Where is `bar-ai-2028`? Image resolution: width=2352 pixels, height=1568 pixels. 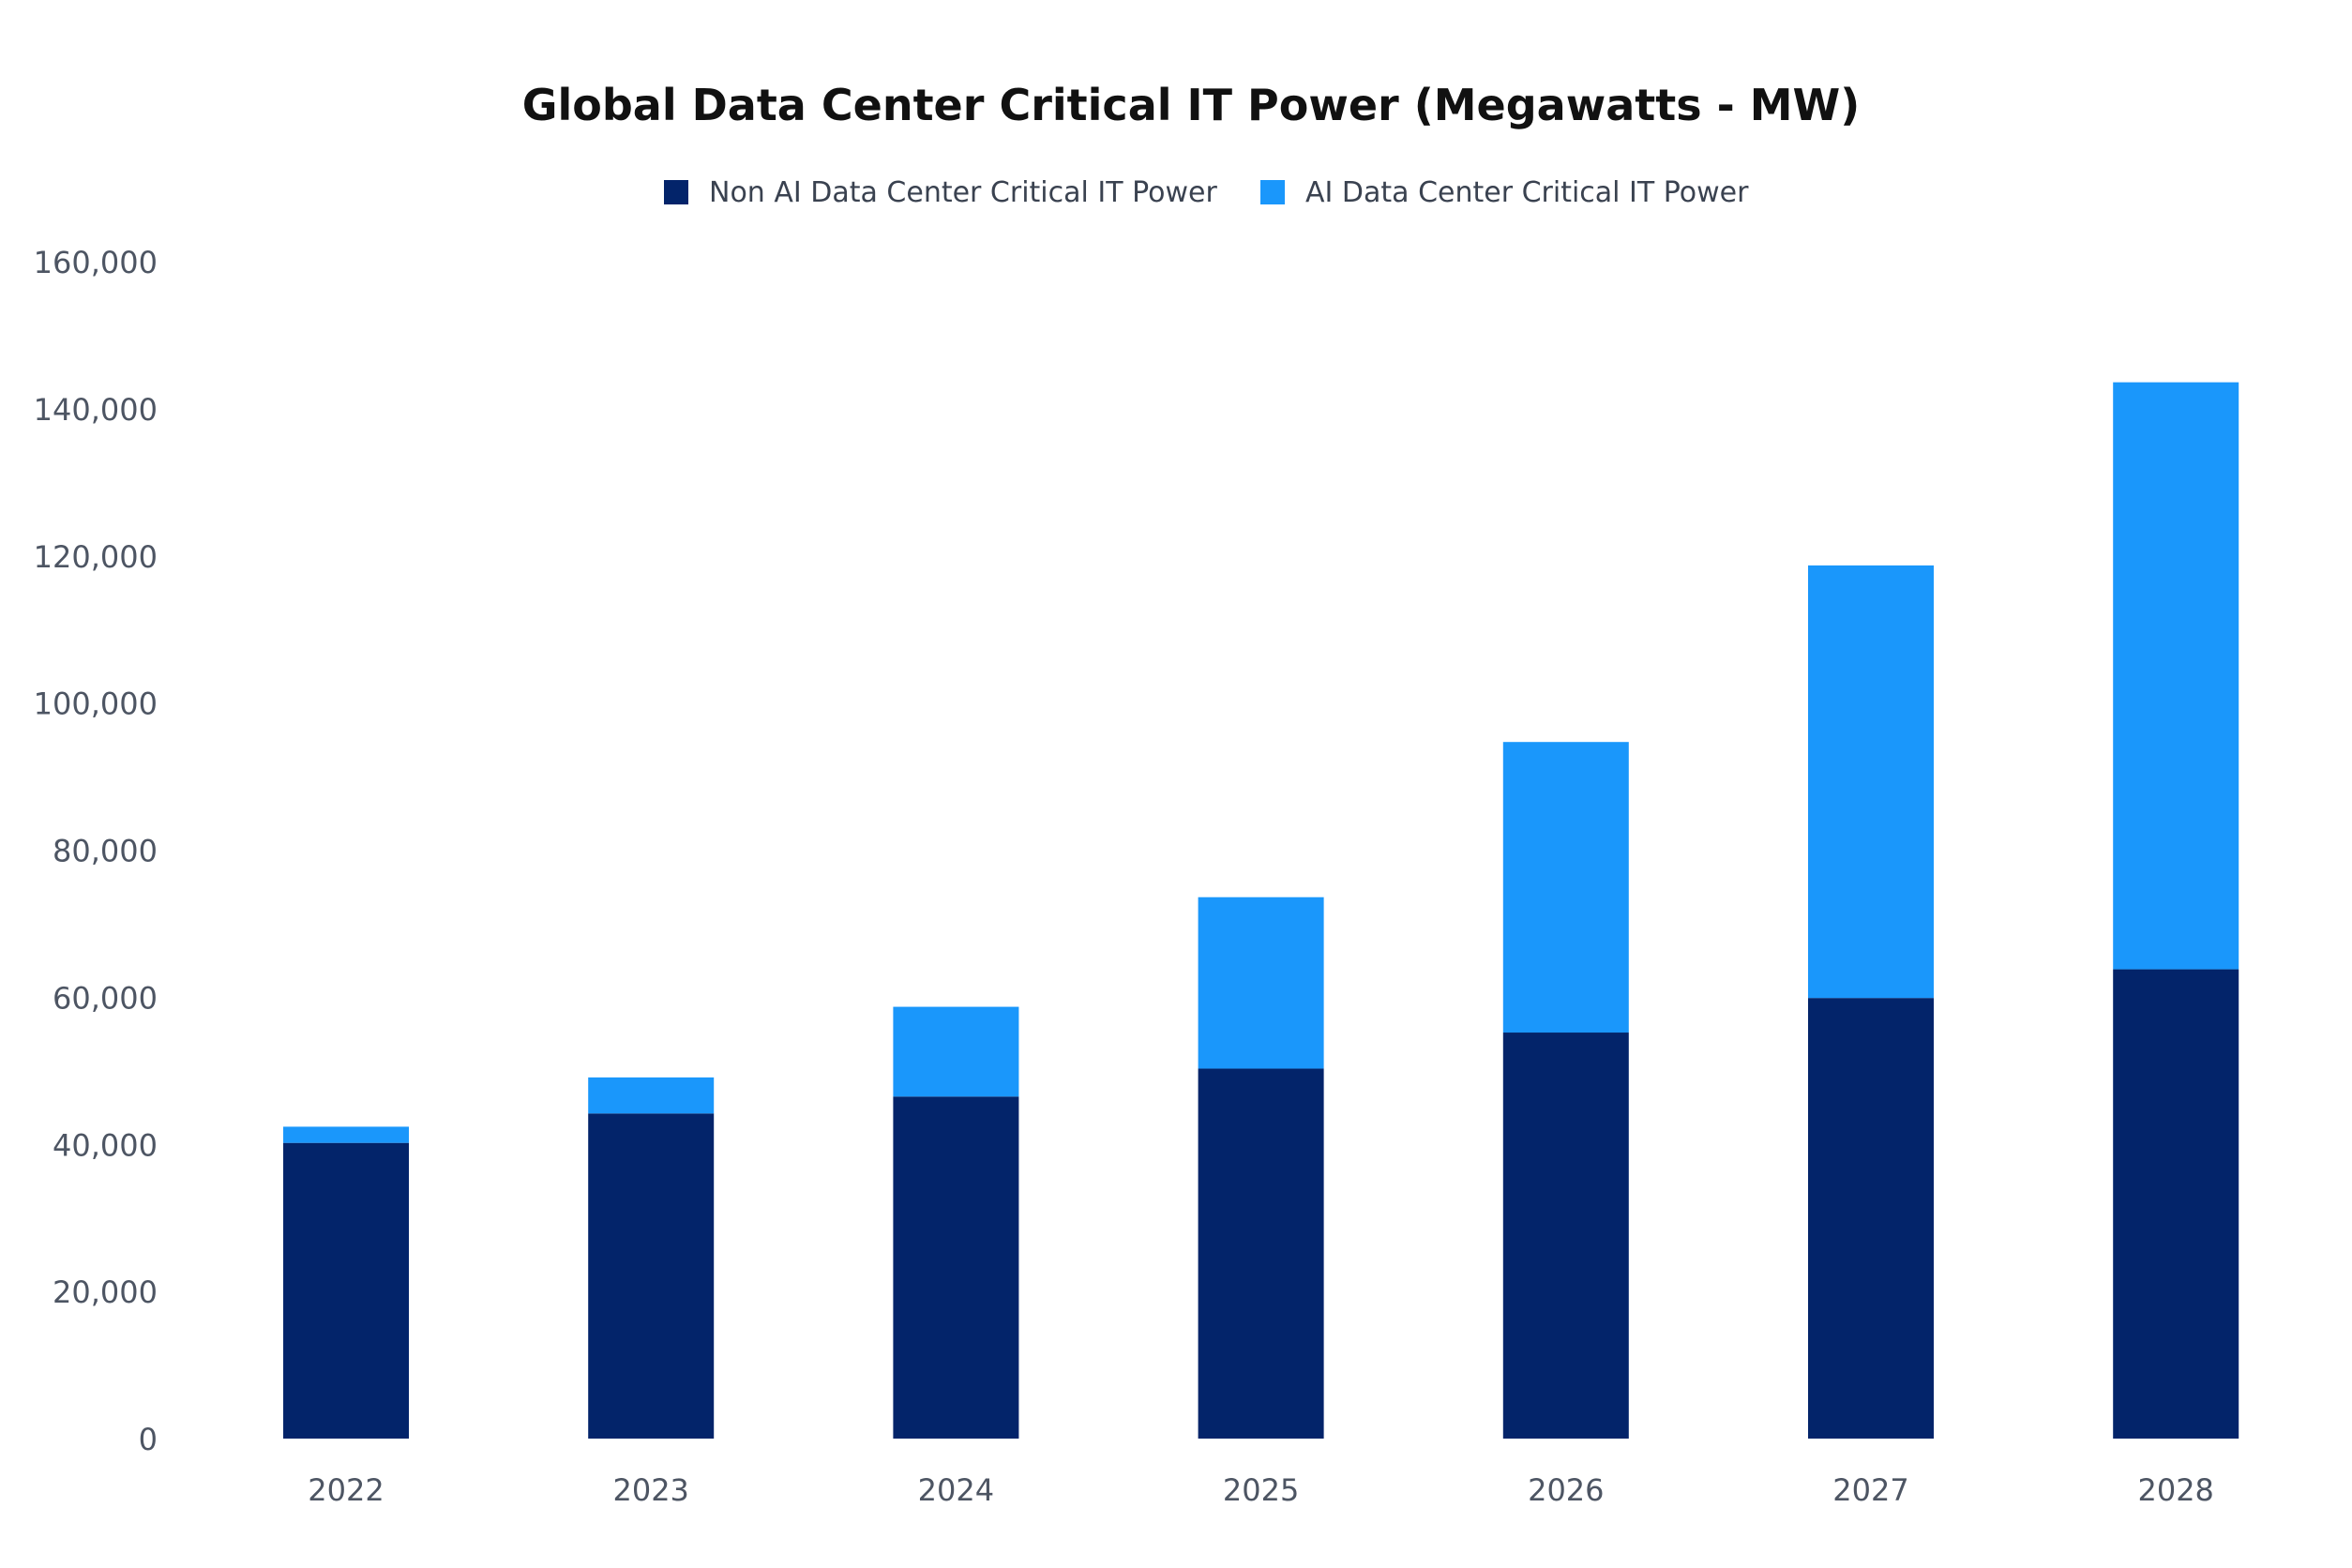
bar-ai-2028 is located at coordinates (2176, 676).